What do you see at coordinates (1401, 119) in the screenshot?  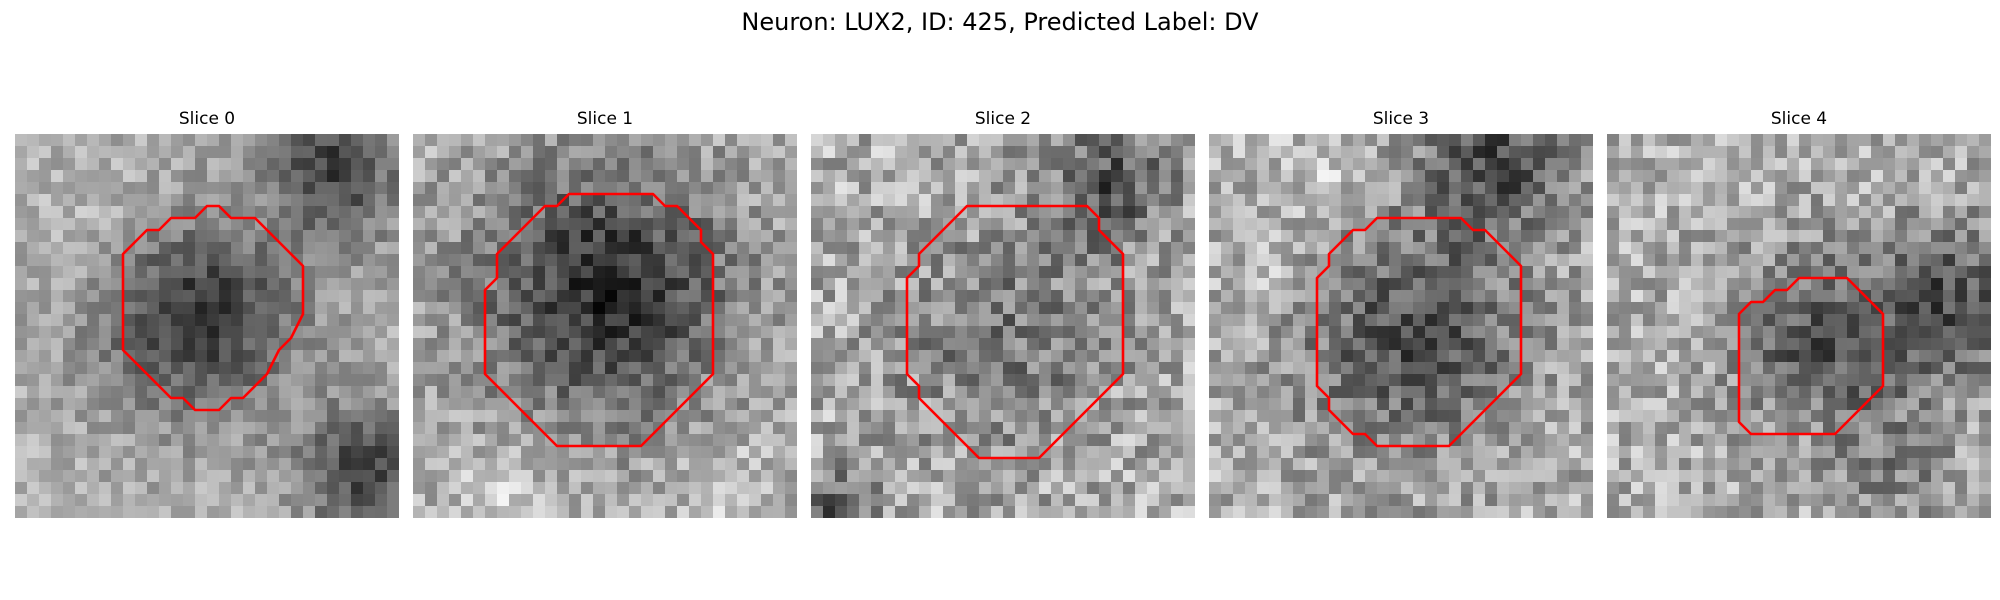 I see `slice-title-3: Slice 3` at bounding box center [1401, 119].